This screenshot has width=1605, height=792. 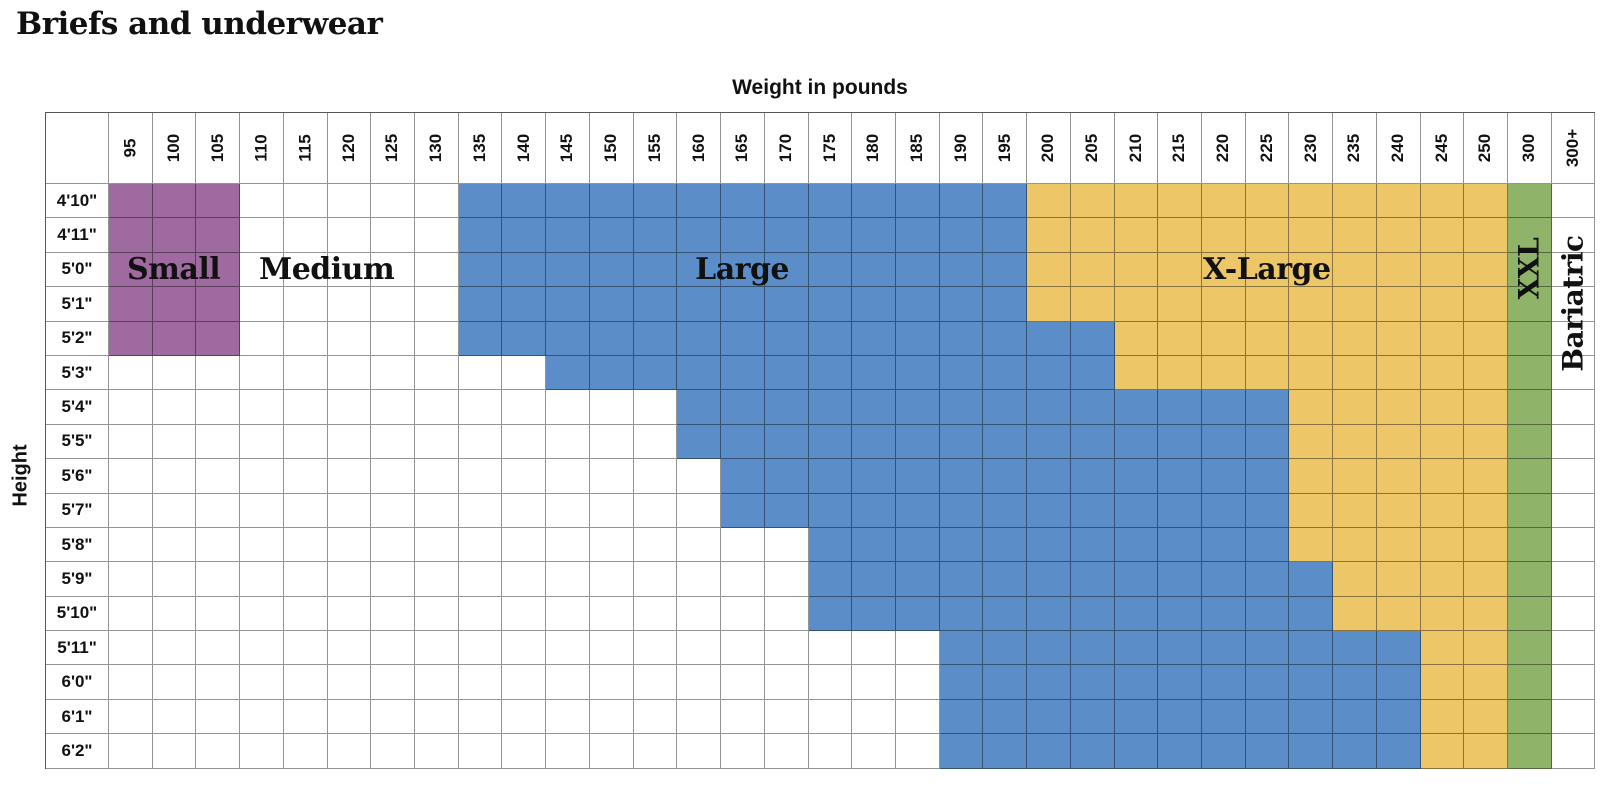 I want to click on height-label-cell: 5'5", so click(x=77, y=442).